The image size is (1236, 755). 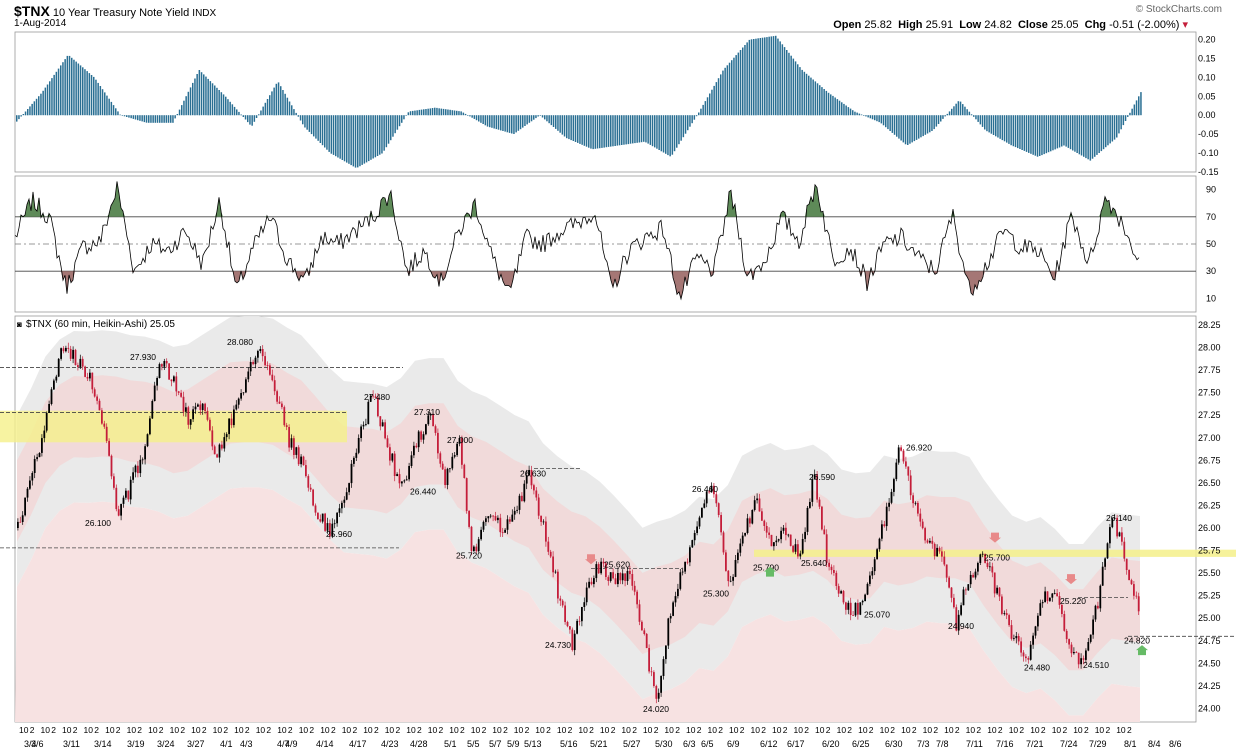 What do you see at coordinates (939, 25) in the screenshot?
I see `high-value: 25.91` at bounding box center [939, 25].